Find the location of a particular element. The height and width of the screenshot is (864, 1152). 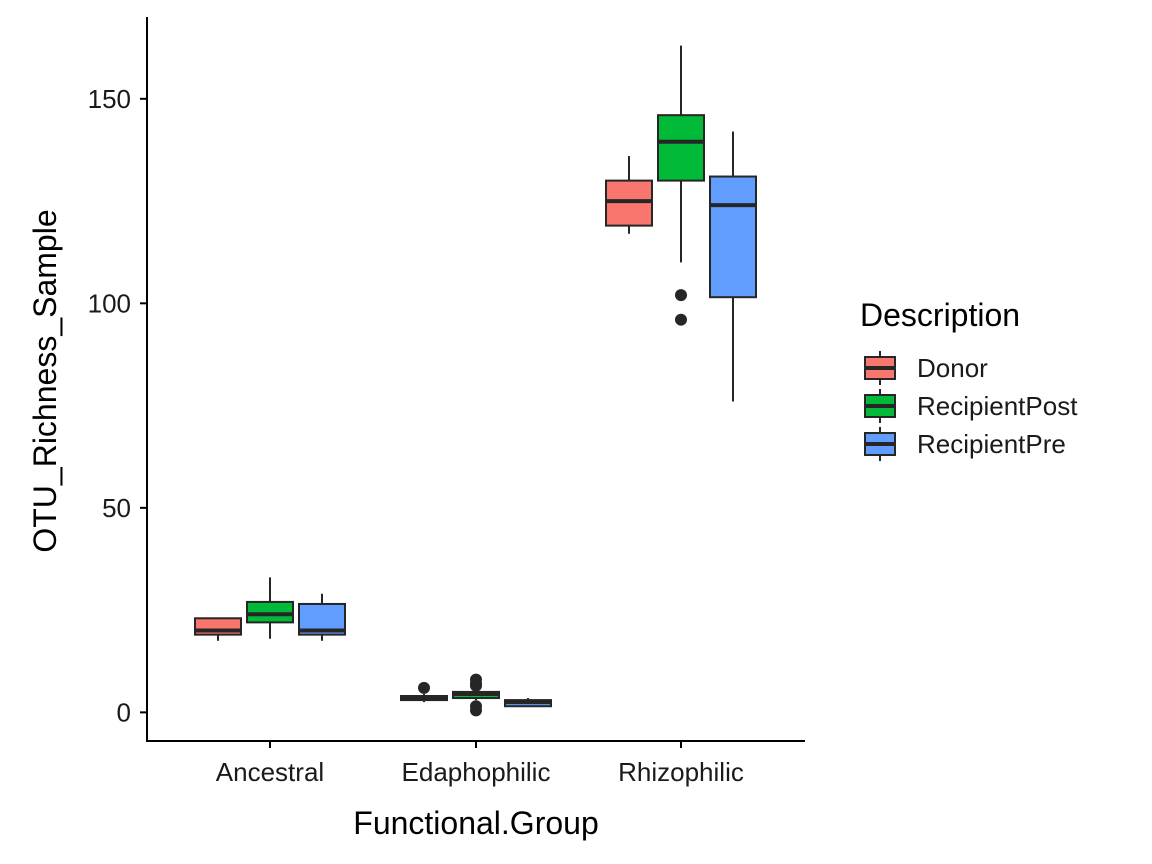

box-Donor-Edaphophilic is located at coordinates (424, 692).